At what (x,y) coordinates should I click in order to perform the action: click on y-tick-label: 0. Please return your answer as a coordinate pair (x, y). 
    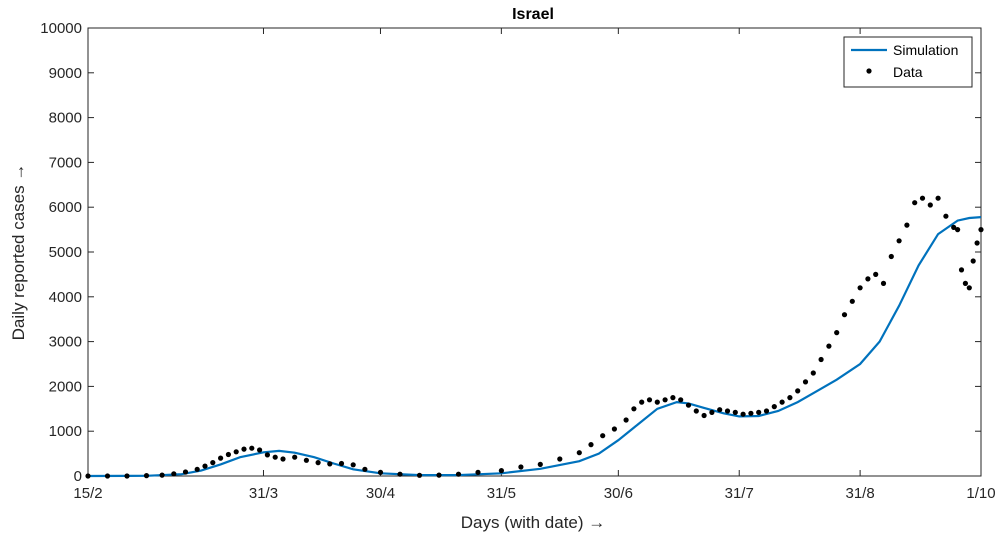
    Looking at the image, I should click on (78, 476).